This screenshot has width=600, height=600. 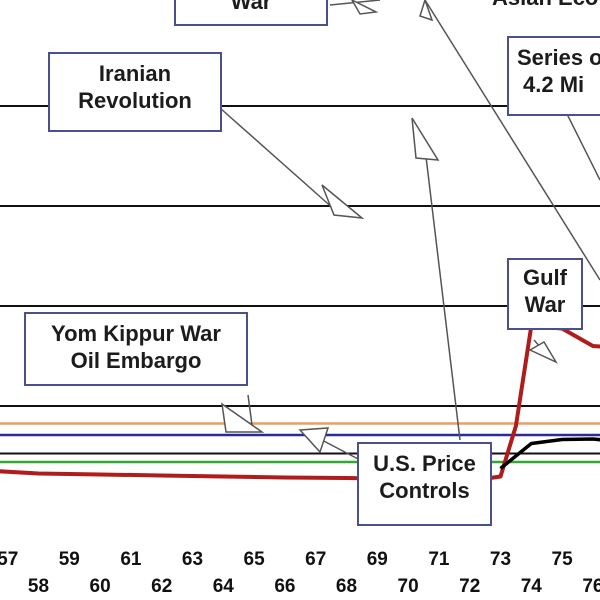 I want to click on x-tick-label: 62, so click(x=161, y=586).